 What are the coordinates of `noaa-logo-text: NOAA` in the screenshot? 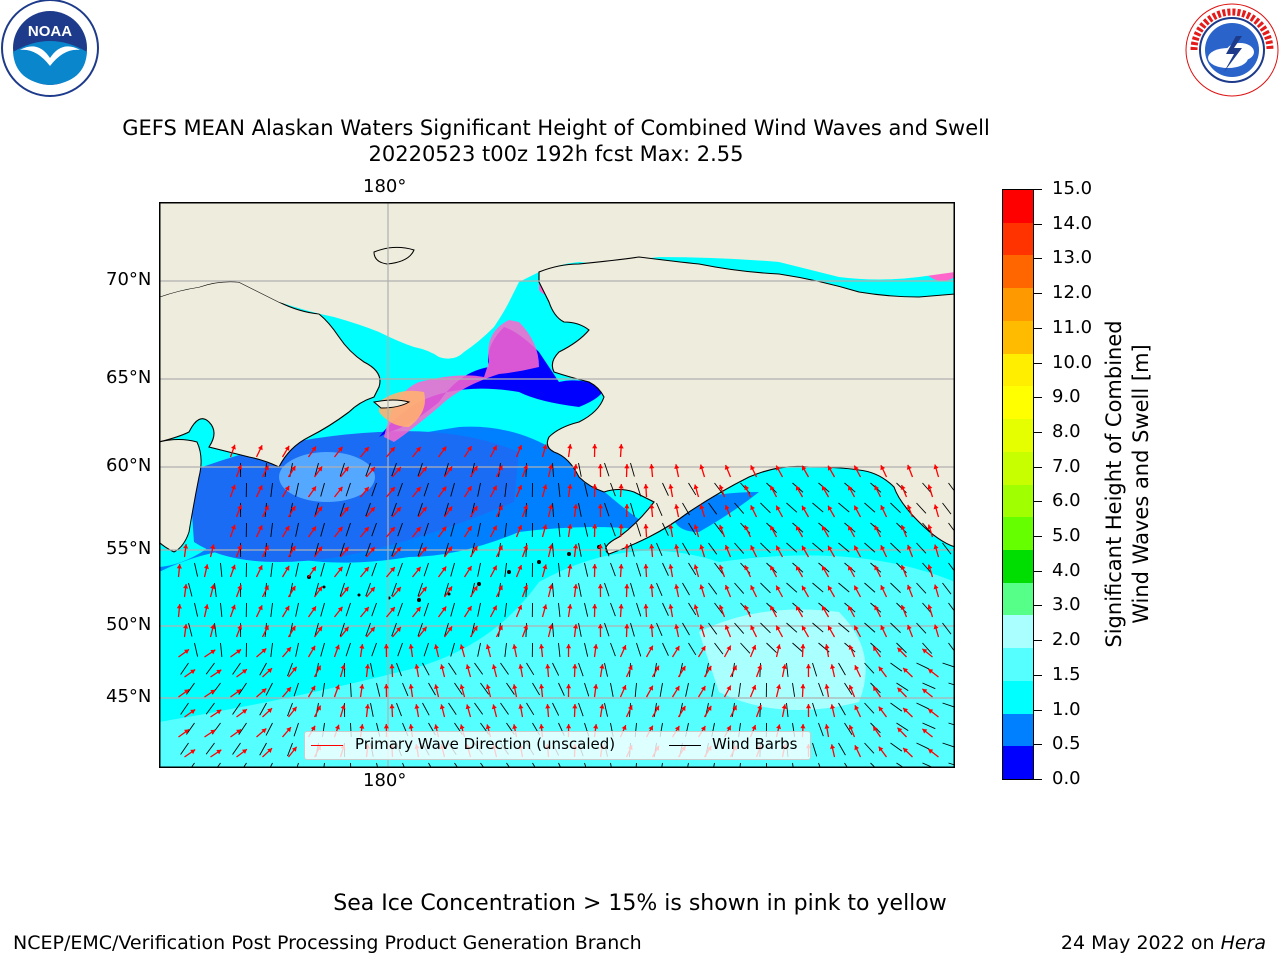 It's located at (50, 31).